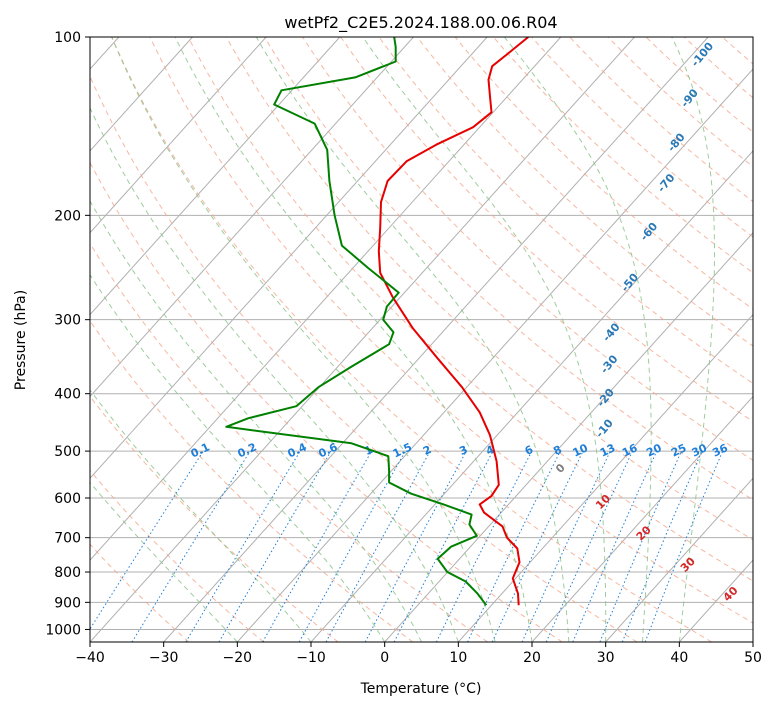 The image size is (775, 708). What do you see at coordinates (532, 658) in the screenshot?
I see `x-tick-label: 20` at bounding box center [532, 658].